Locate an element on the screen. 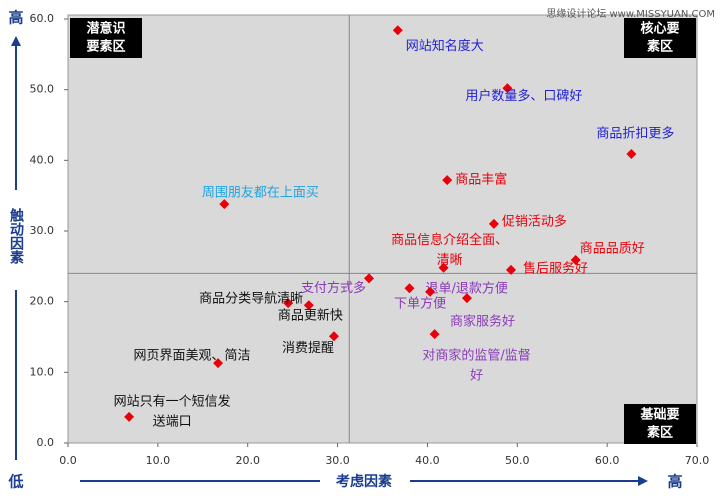  quadrant-label: 基础要 is located at coordinates (659, 415).